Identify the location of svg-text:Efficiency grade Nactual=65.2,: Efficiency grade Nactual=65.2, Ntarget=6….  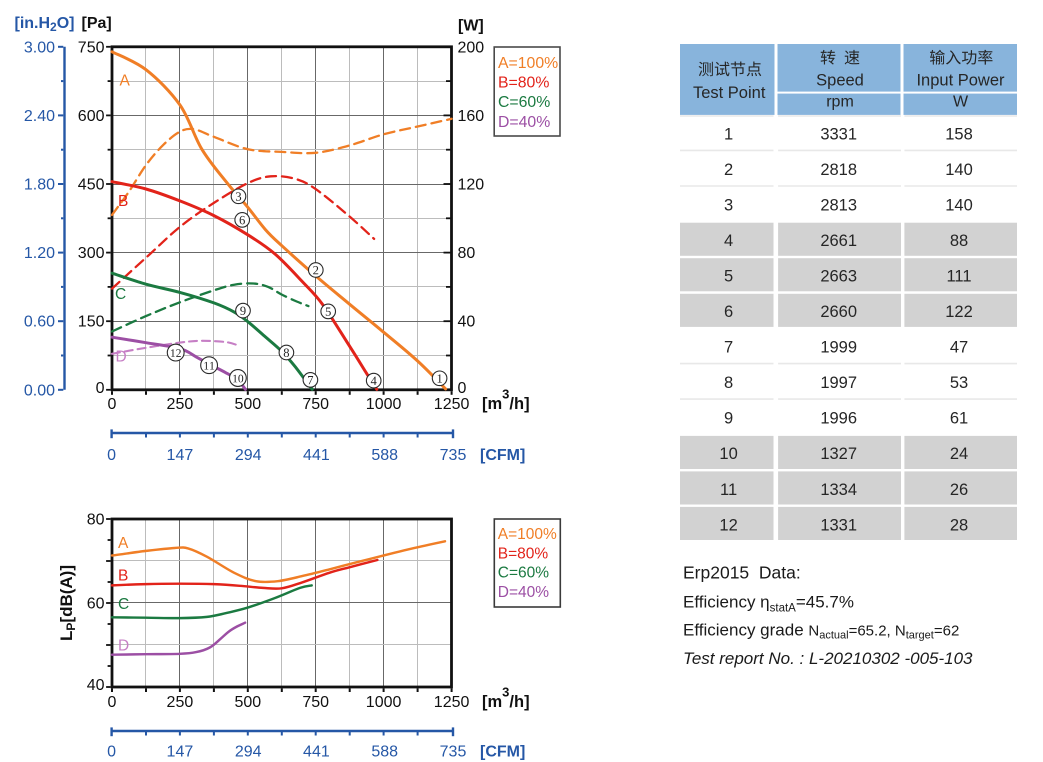
(821, 631).